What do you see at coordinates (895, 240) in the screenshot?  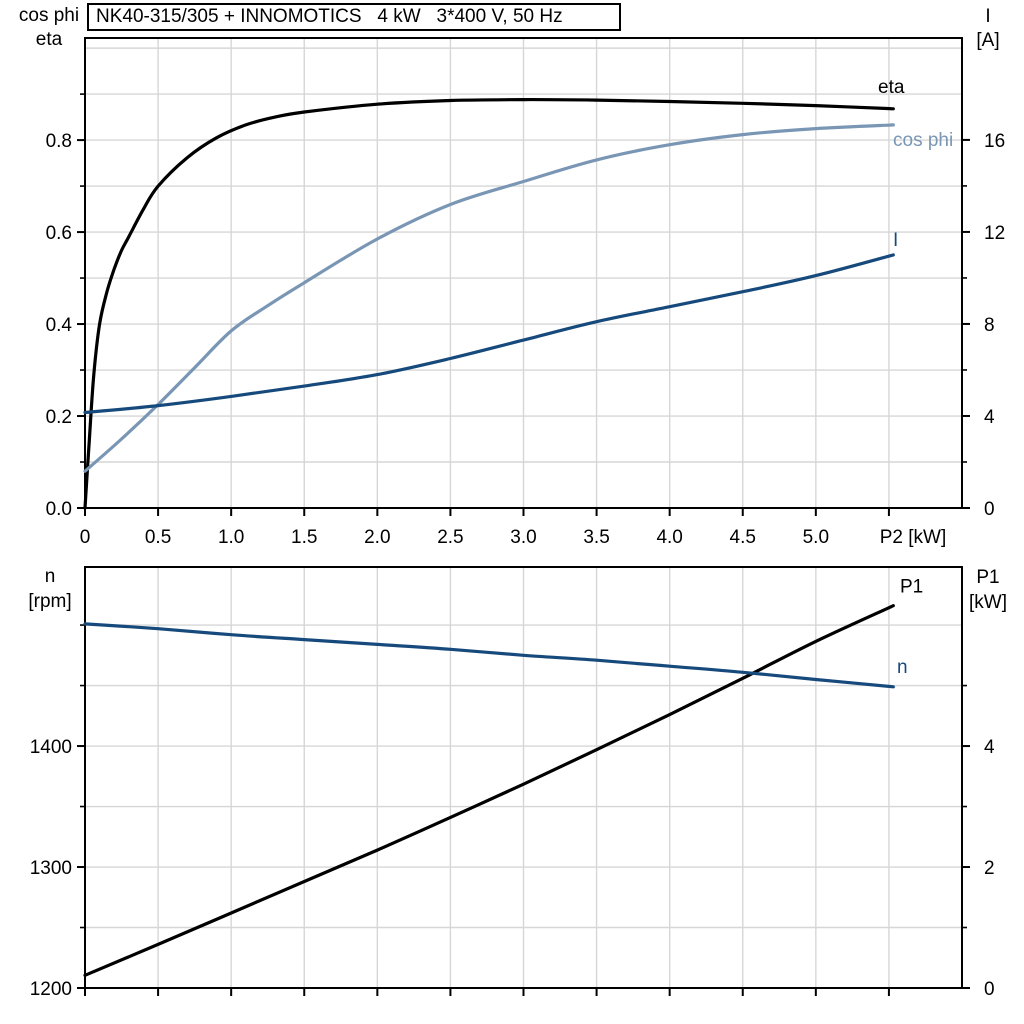 I see `i-curve-label: I` at bounding box center [895, 240].